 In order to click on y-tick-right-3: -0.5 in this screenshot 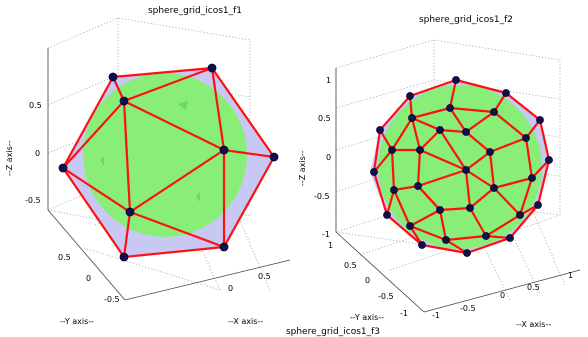, I will do `click(386, 296)`.